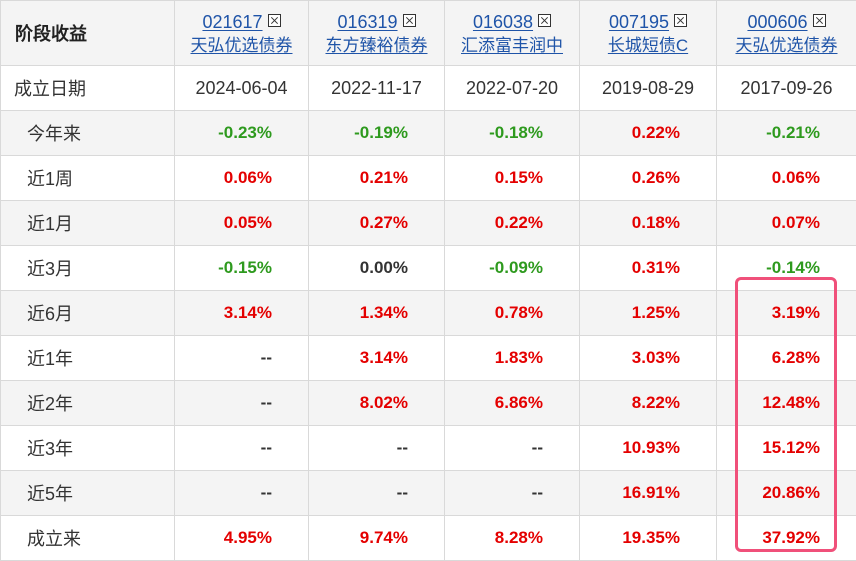 Image resolution: width=856 pixels, height=561 pixels. Describe the element at coordinates (648, 448) in the screenshot. I see `return-value: 10.93%` at that location.